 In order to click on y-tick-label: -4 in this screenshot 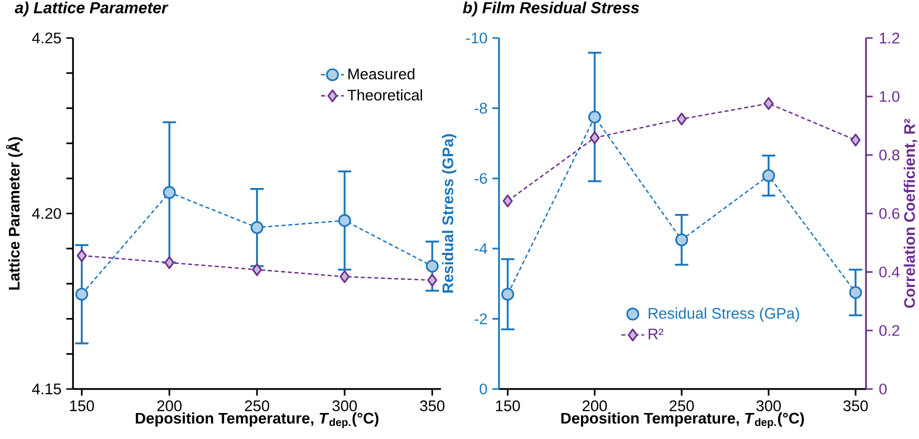, I will do `click(481, 248)`.